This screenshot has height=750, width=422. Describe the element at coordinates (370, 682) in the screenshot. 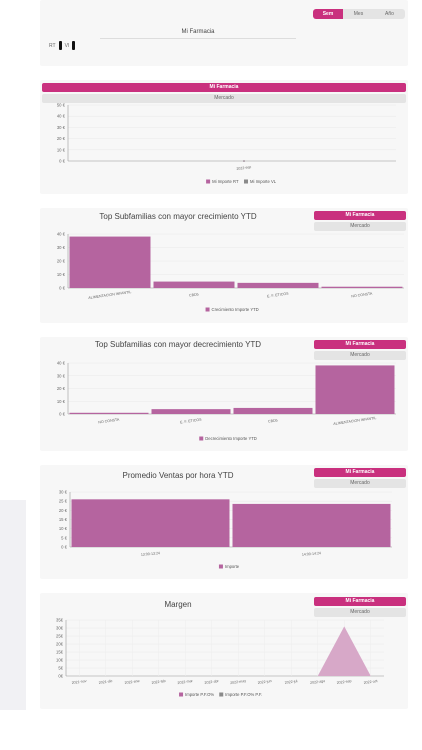

I see `x-tick-label: 2022-oct` at that location.